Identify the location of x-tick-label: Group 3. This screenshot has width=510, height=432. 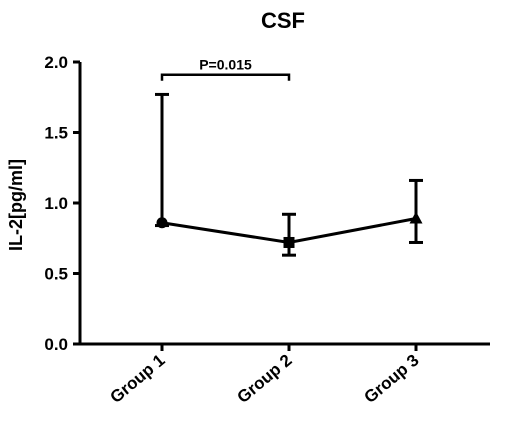
(391, 379).